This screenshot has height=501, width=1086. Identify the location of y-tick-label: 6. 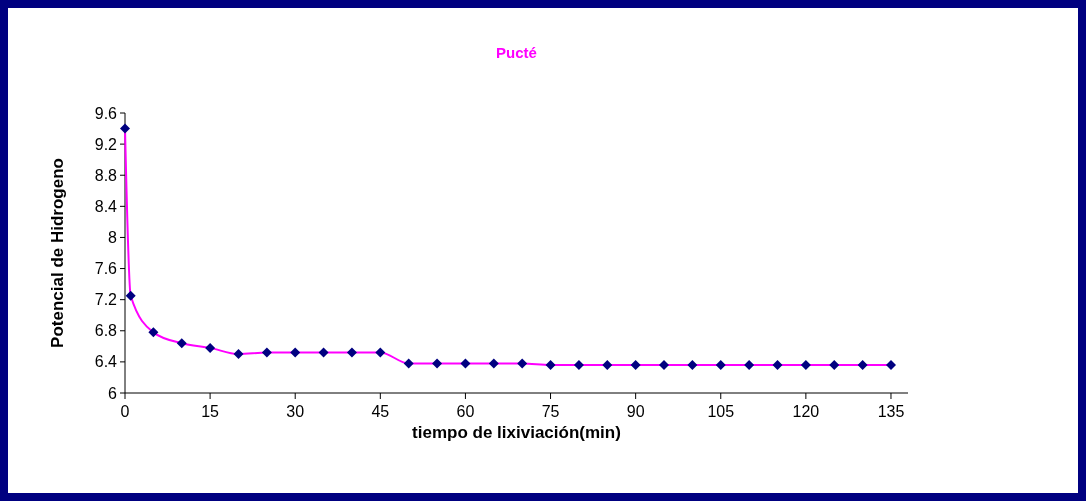
(113, 393).